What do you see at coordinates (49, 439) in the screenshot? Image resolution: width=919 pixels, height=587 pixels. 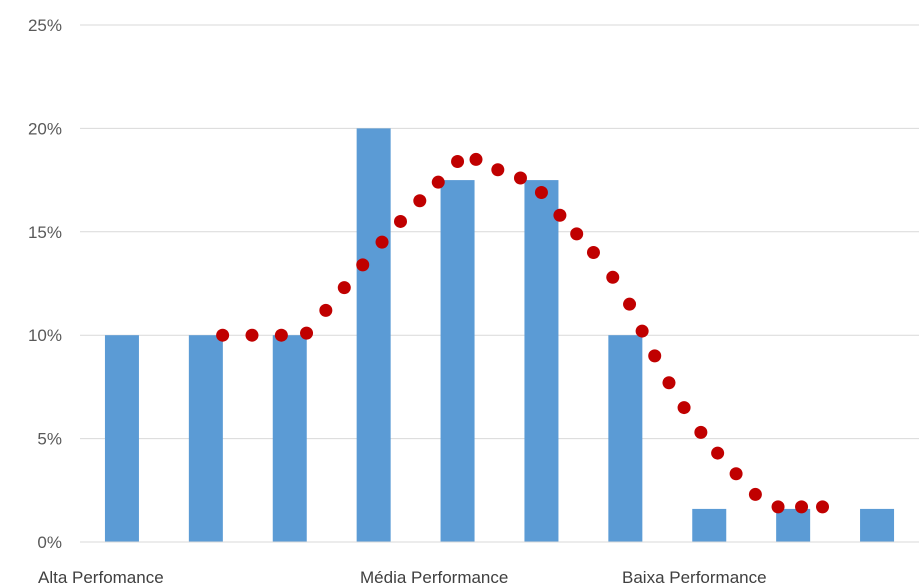 I see `y-tick-label: 5%` at bounding box center [49, 439].